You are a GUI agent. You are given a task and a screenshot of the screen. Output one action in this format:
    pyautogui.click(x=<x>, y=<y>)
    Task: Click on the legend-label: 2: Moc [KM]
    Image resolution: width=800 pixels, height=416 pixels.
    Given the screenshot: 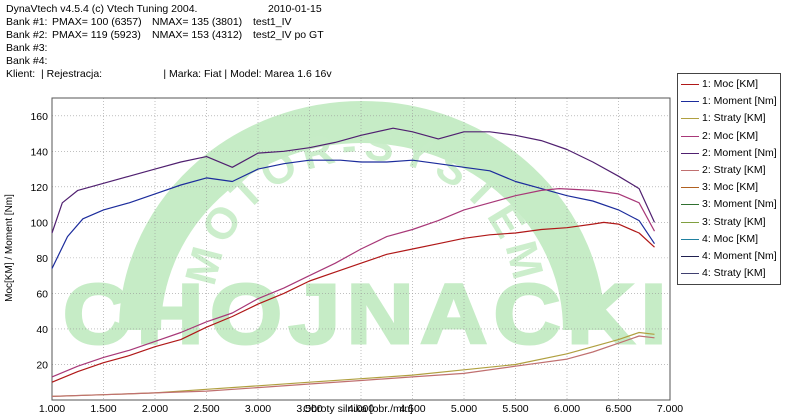 What is the action you would take?
    pyautogui.click(x=730, y=135)
    